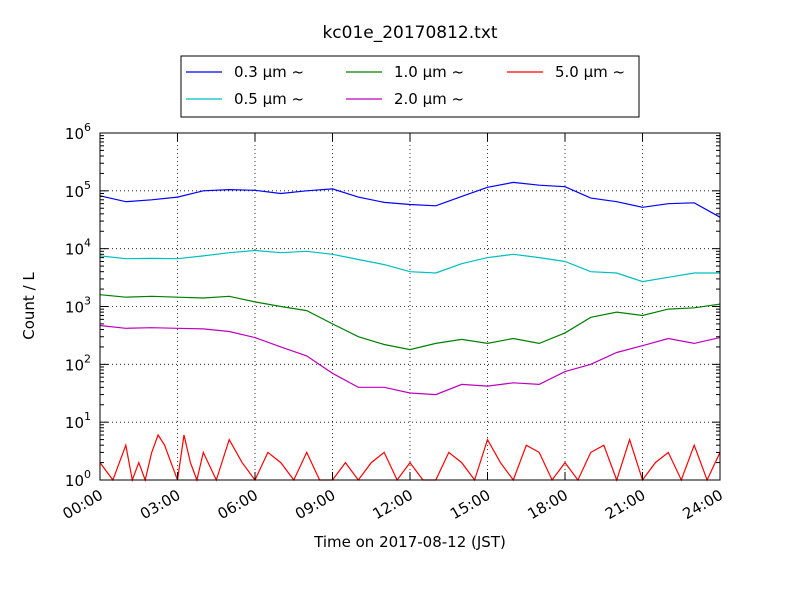  Describe the element at coordinates (269, 72) in the screenshot. I see `legend-label-1: 0.3 μm ~` at that location.